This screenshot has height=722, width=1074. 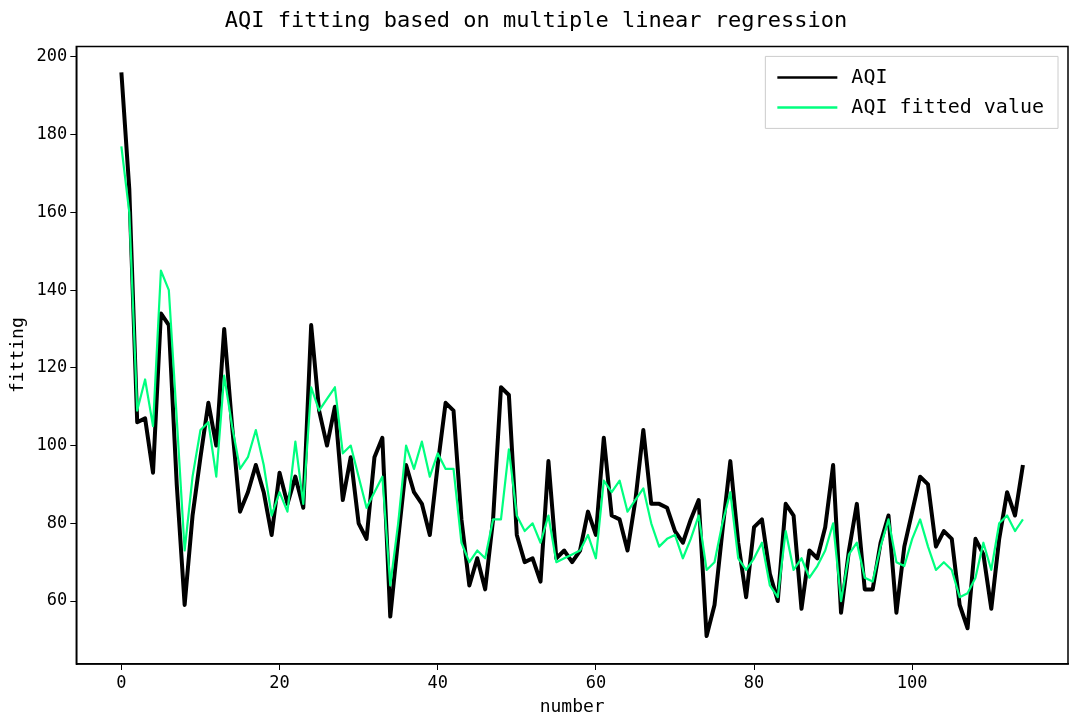 I want to click on x-tick-label: 100, so click(x=912, y=681).